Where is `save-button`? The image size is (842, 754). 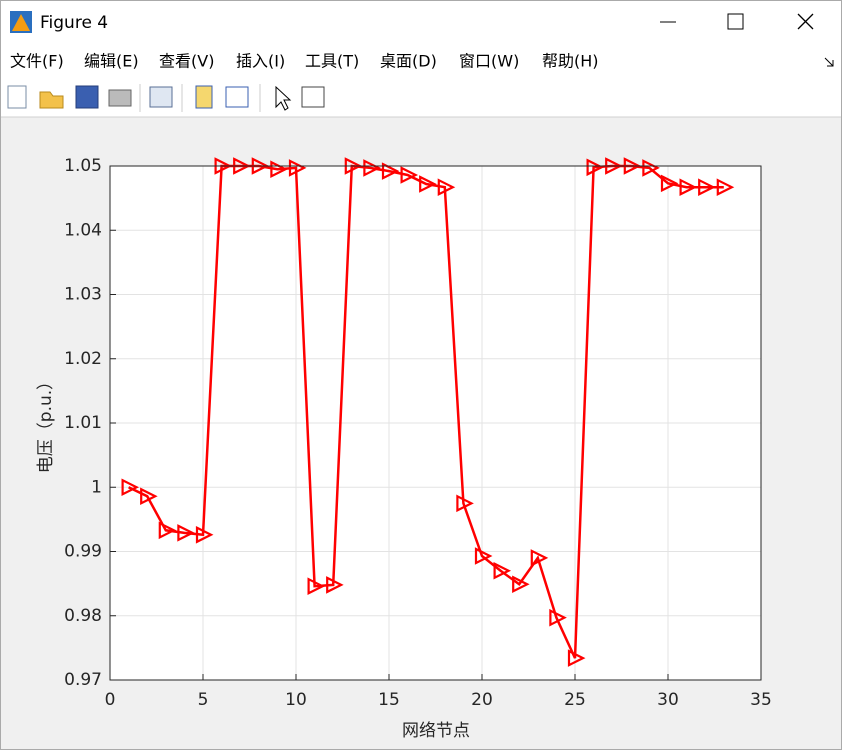
save-button is located at coordinates (87, 97).